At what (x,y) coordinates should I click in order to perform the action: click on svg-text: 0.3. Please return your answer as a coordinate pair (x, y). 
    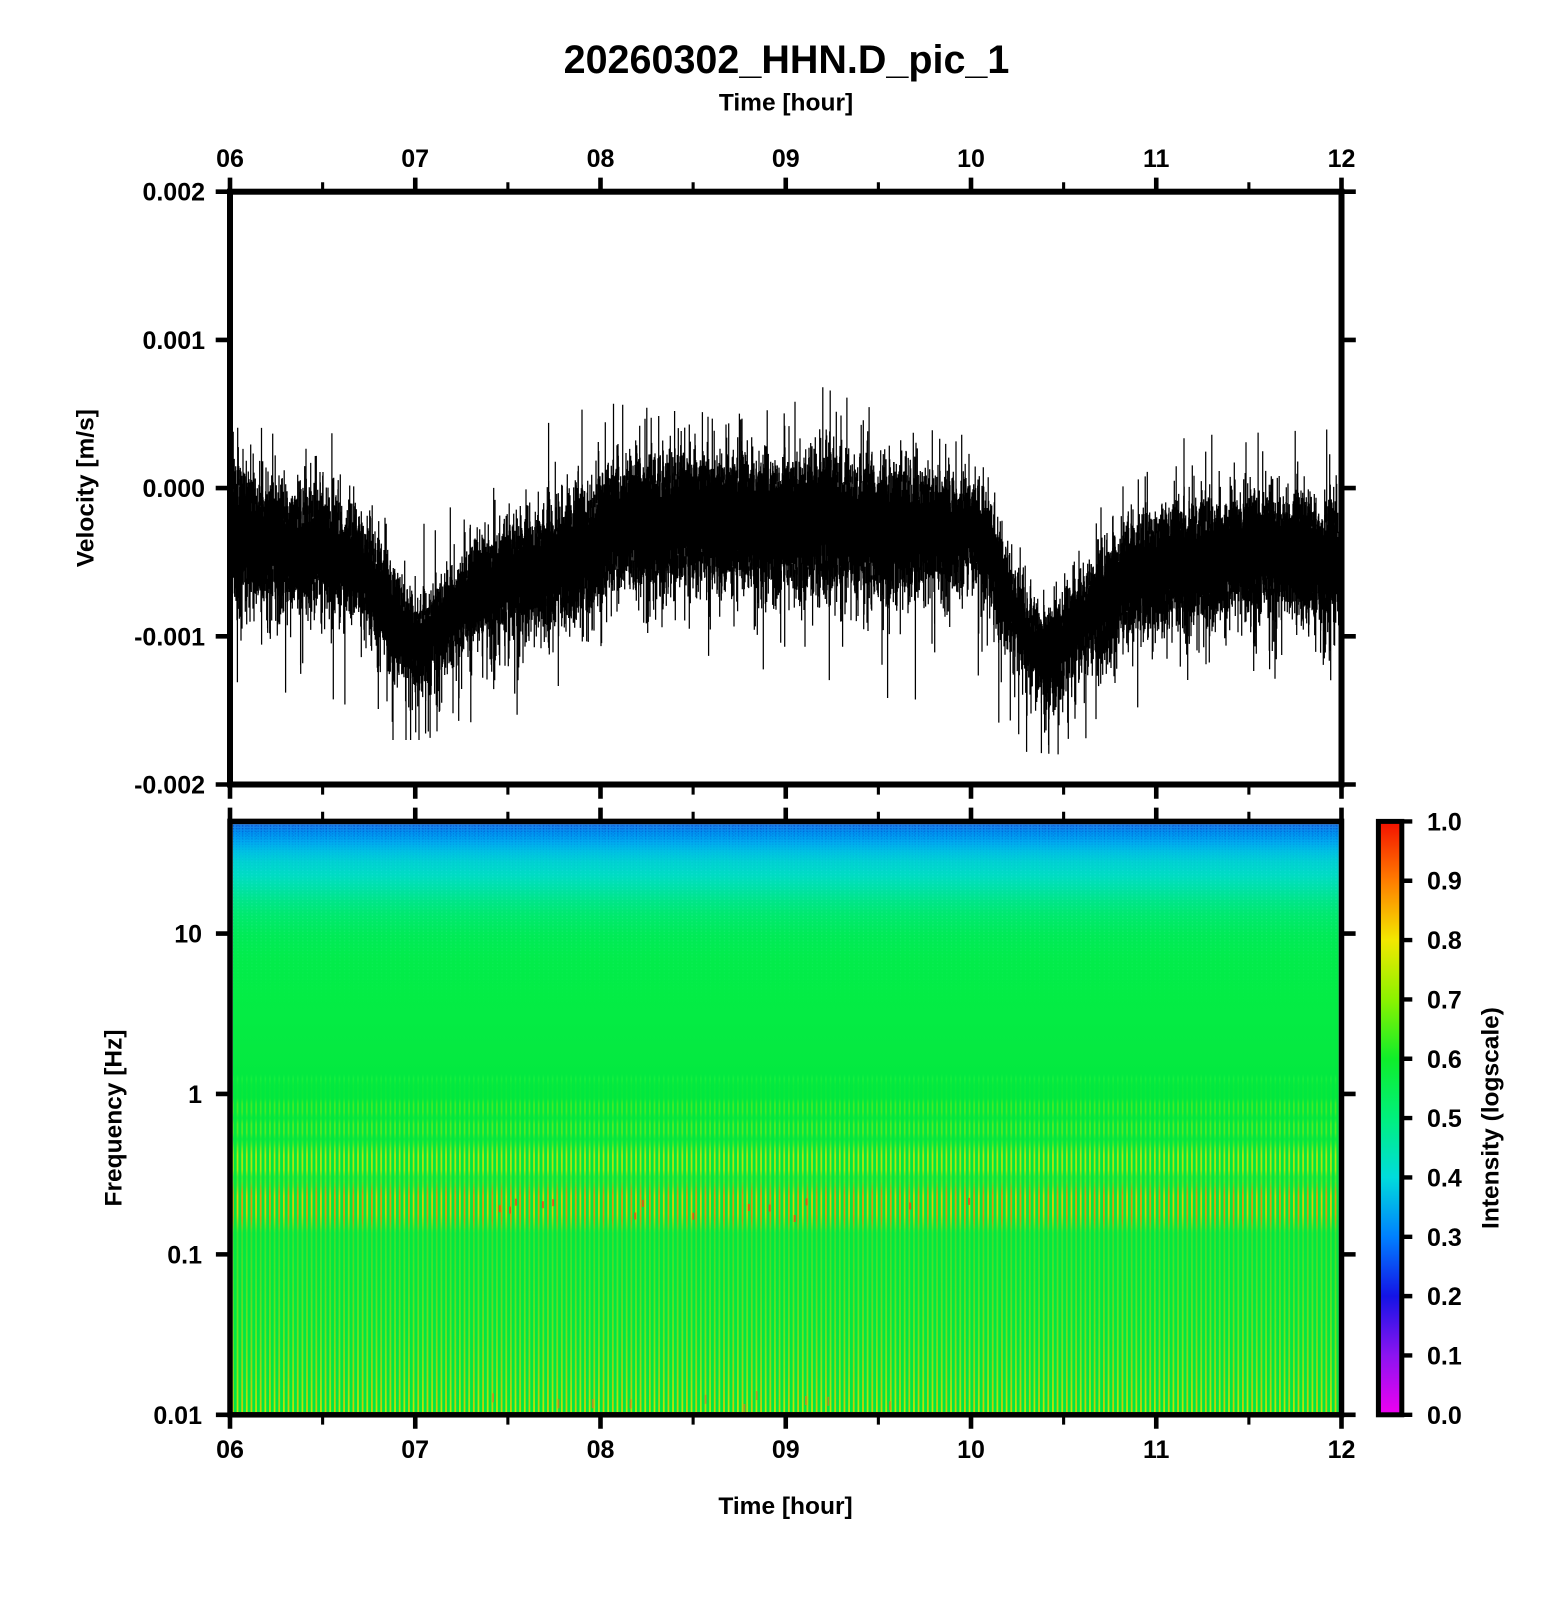
    Looking at the image, I should click on (1444, 1238).